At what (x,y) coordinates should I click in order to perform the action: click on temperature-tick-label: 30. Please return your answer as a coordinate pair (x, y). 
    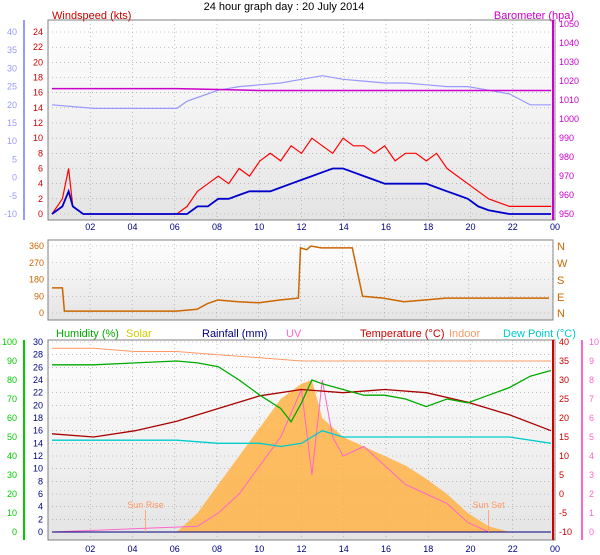
    Looking at the image, I should click on (564, 380).